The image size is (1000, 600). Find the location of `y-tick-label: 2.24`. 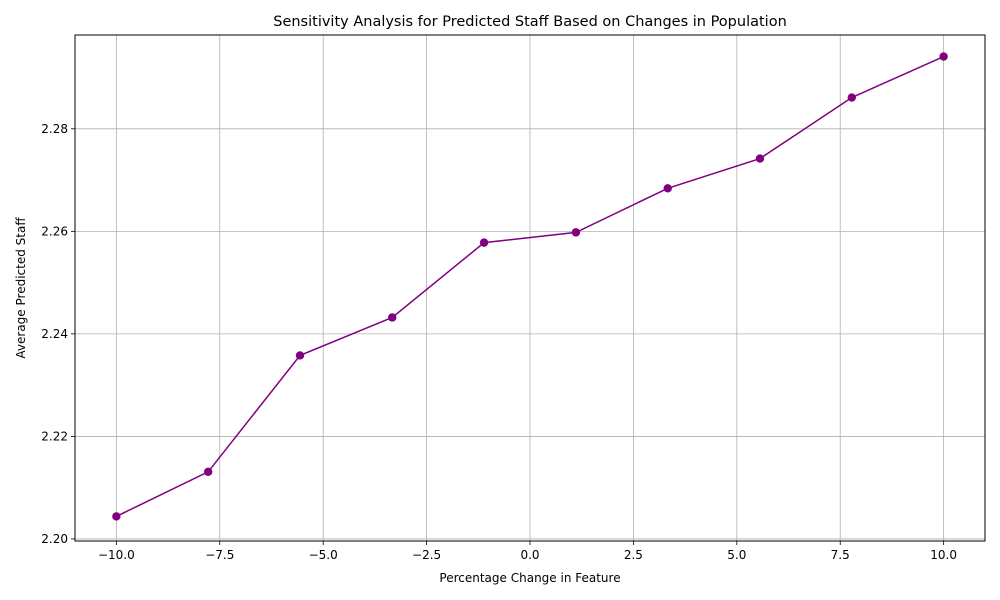

y-tick-label: 2.24 is located at coordinates (54, 334).